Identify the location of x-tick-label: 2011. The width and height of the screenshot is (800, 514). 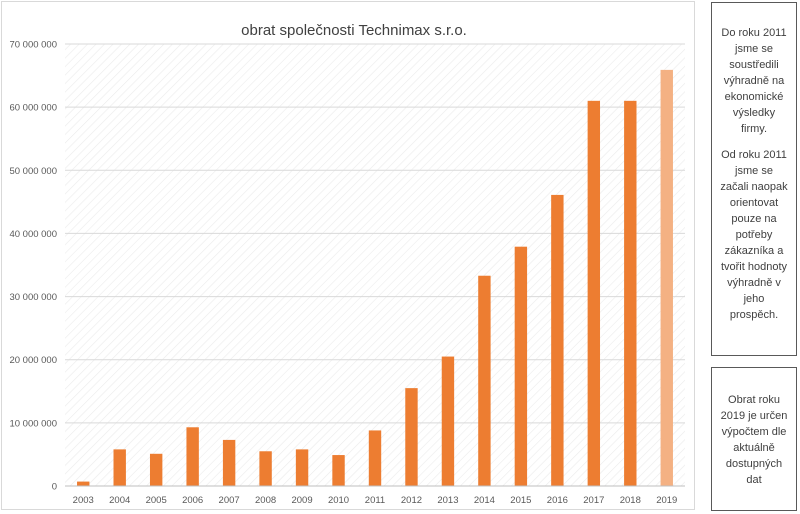
(375, 500).